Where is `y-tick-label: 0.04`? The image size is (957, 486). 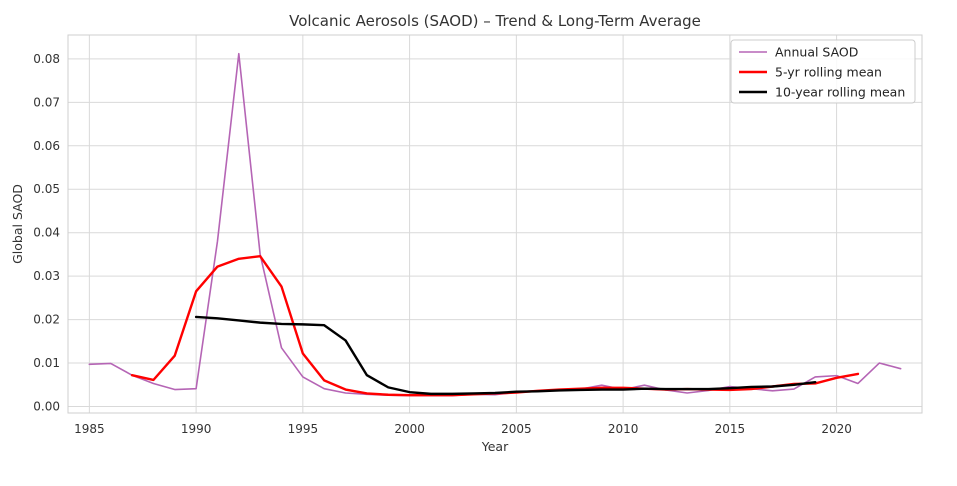 y-tick-label: 0.04 is located at coordinates (46, 233).